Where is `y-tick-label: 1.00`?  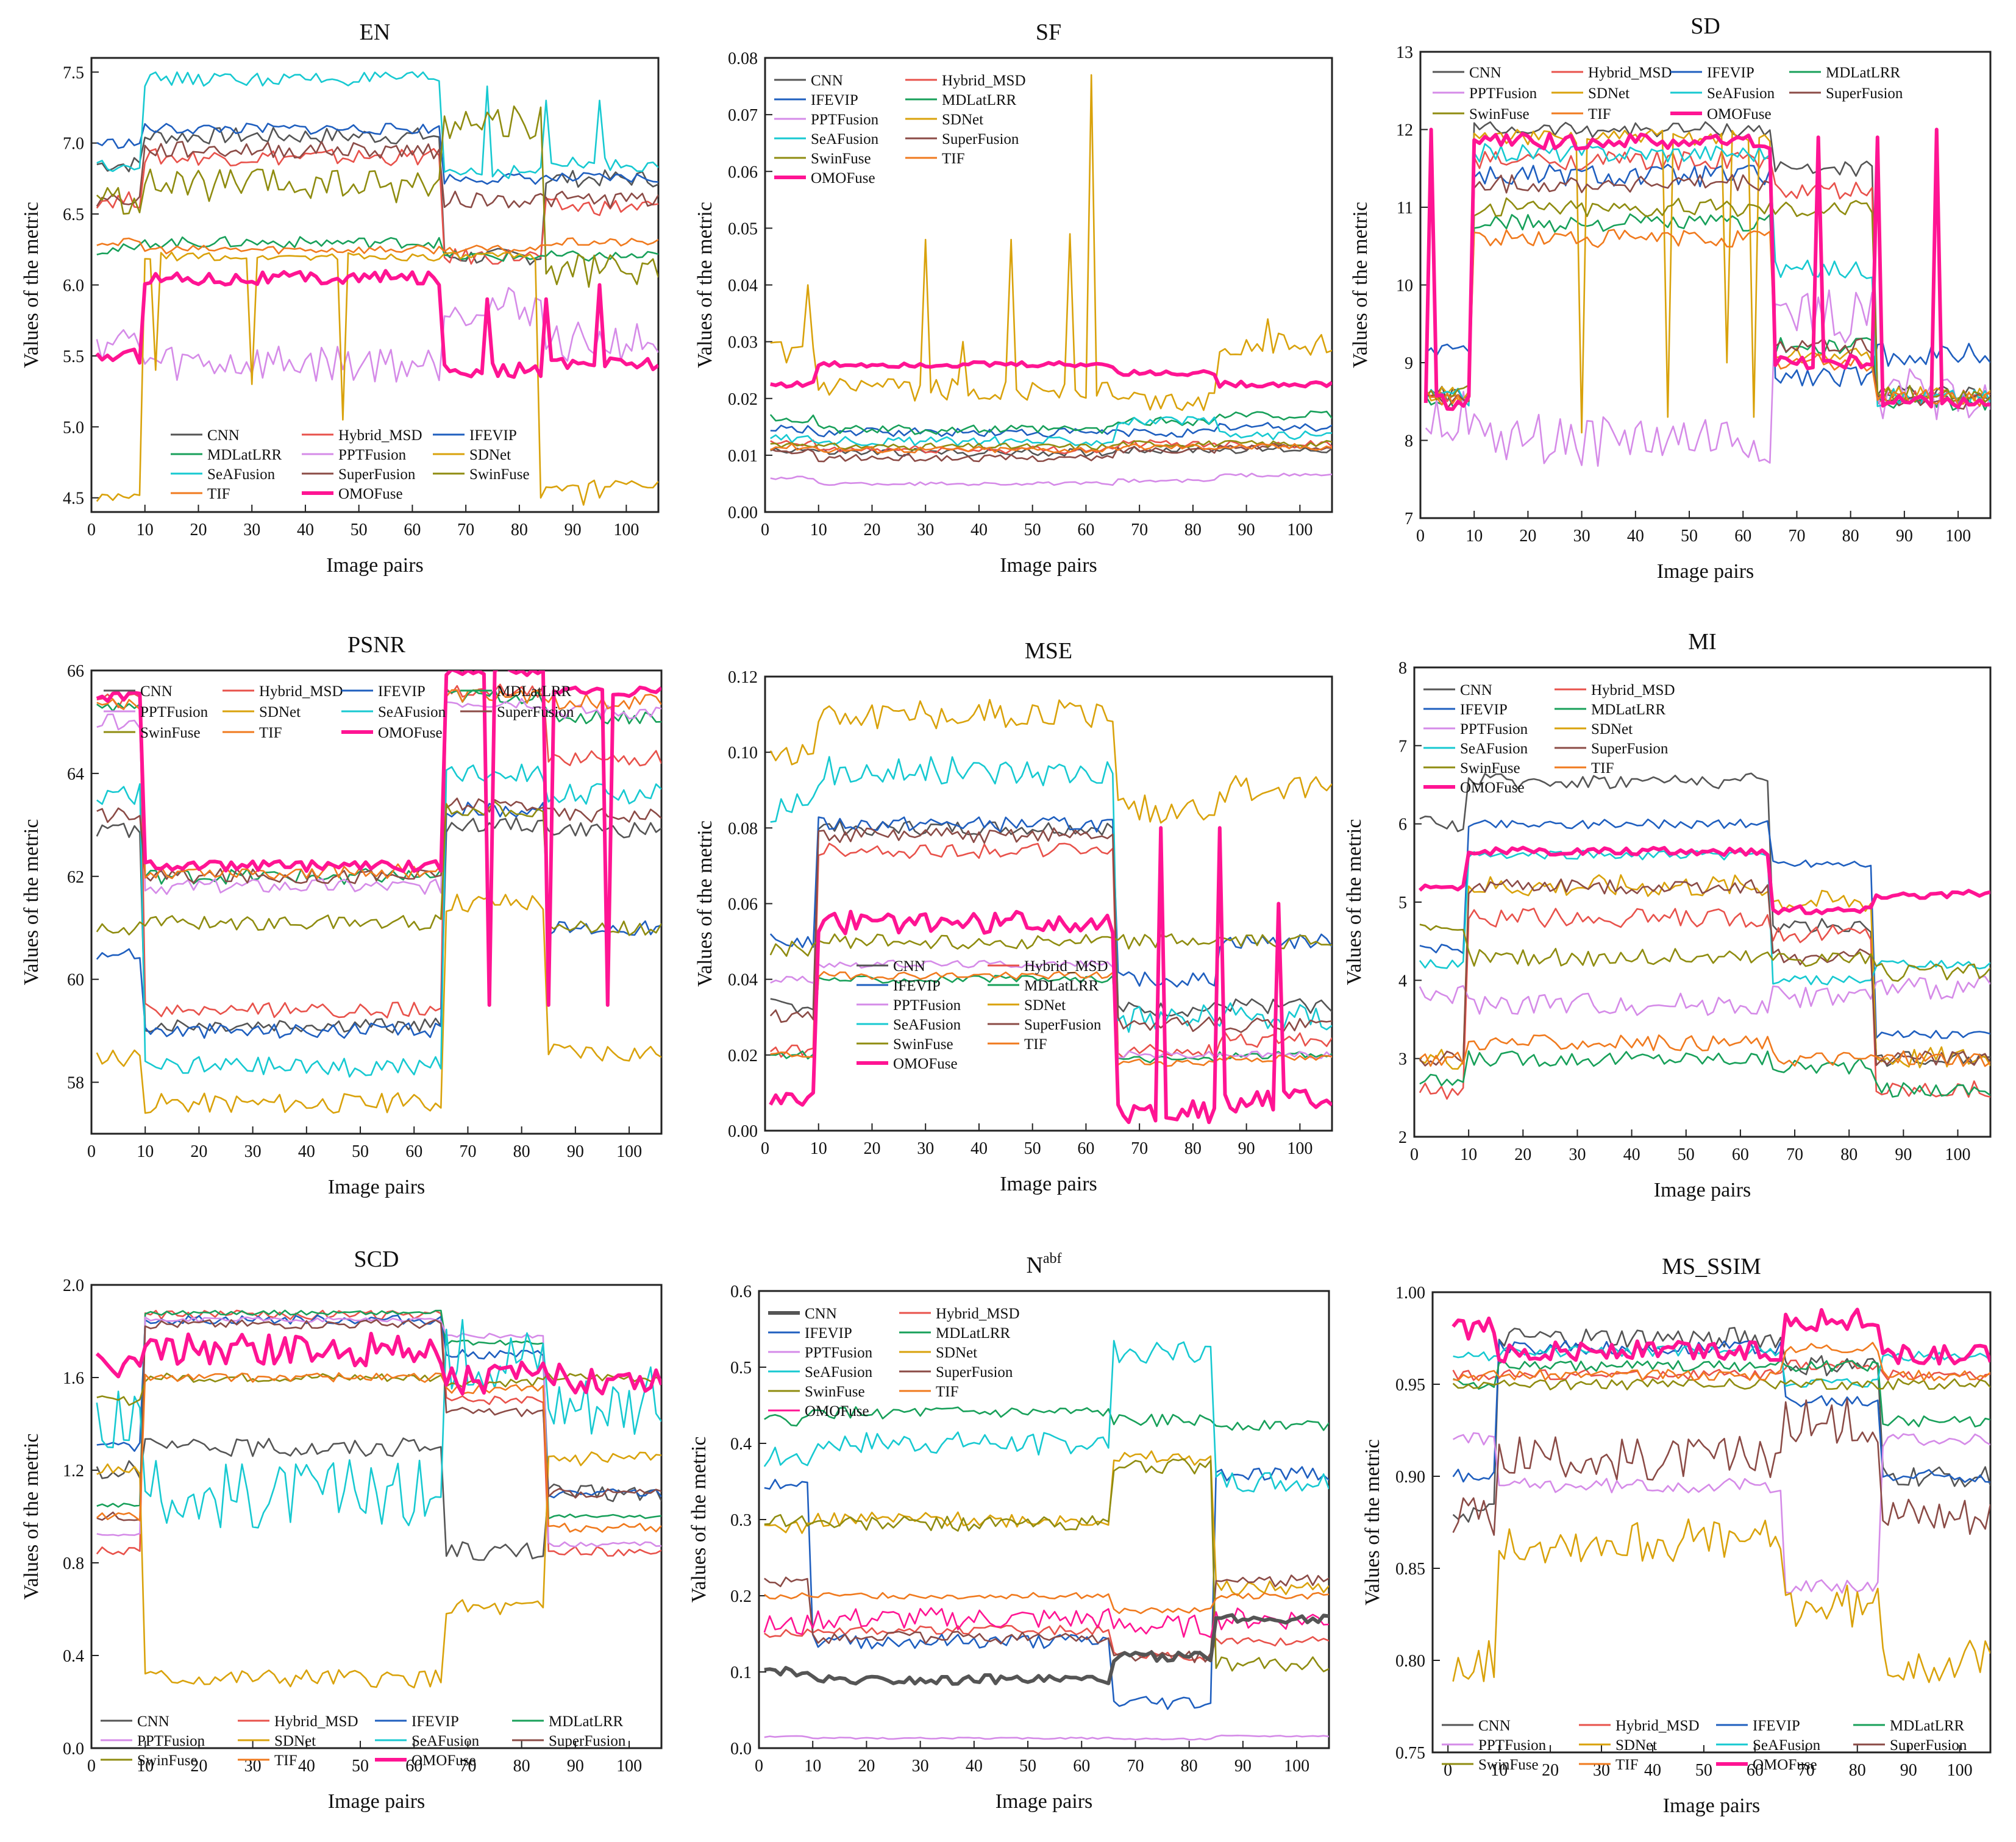
y-tick-label: 1.00 is located at coordinates (1410, 1293).